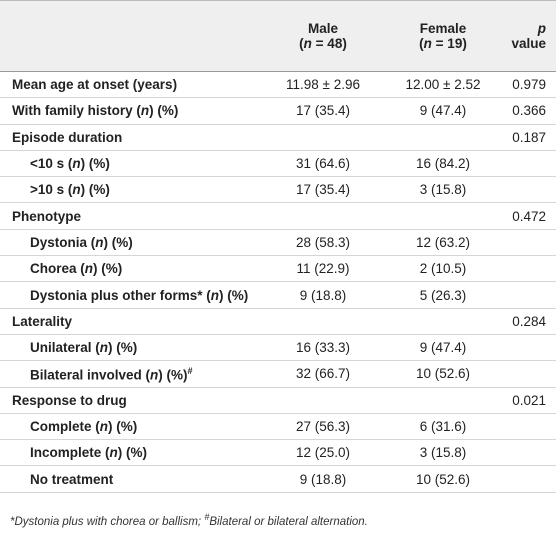 This screenshot has width=556, height=533. I want to click on text: >10 s (, so click(51, 190).